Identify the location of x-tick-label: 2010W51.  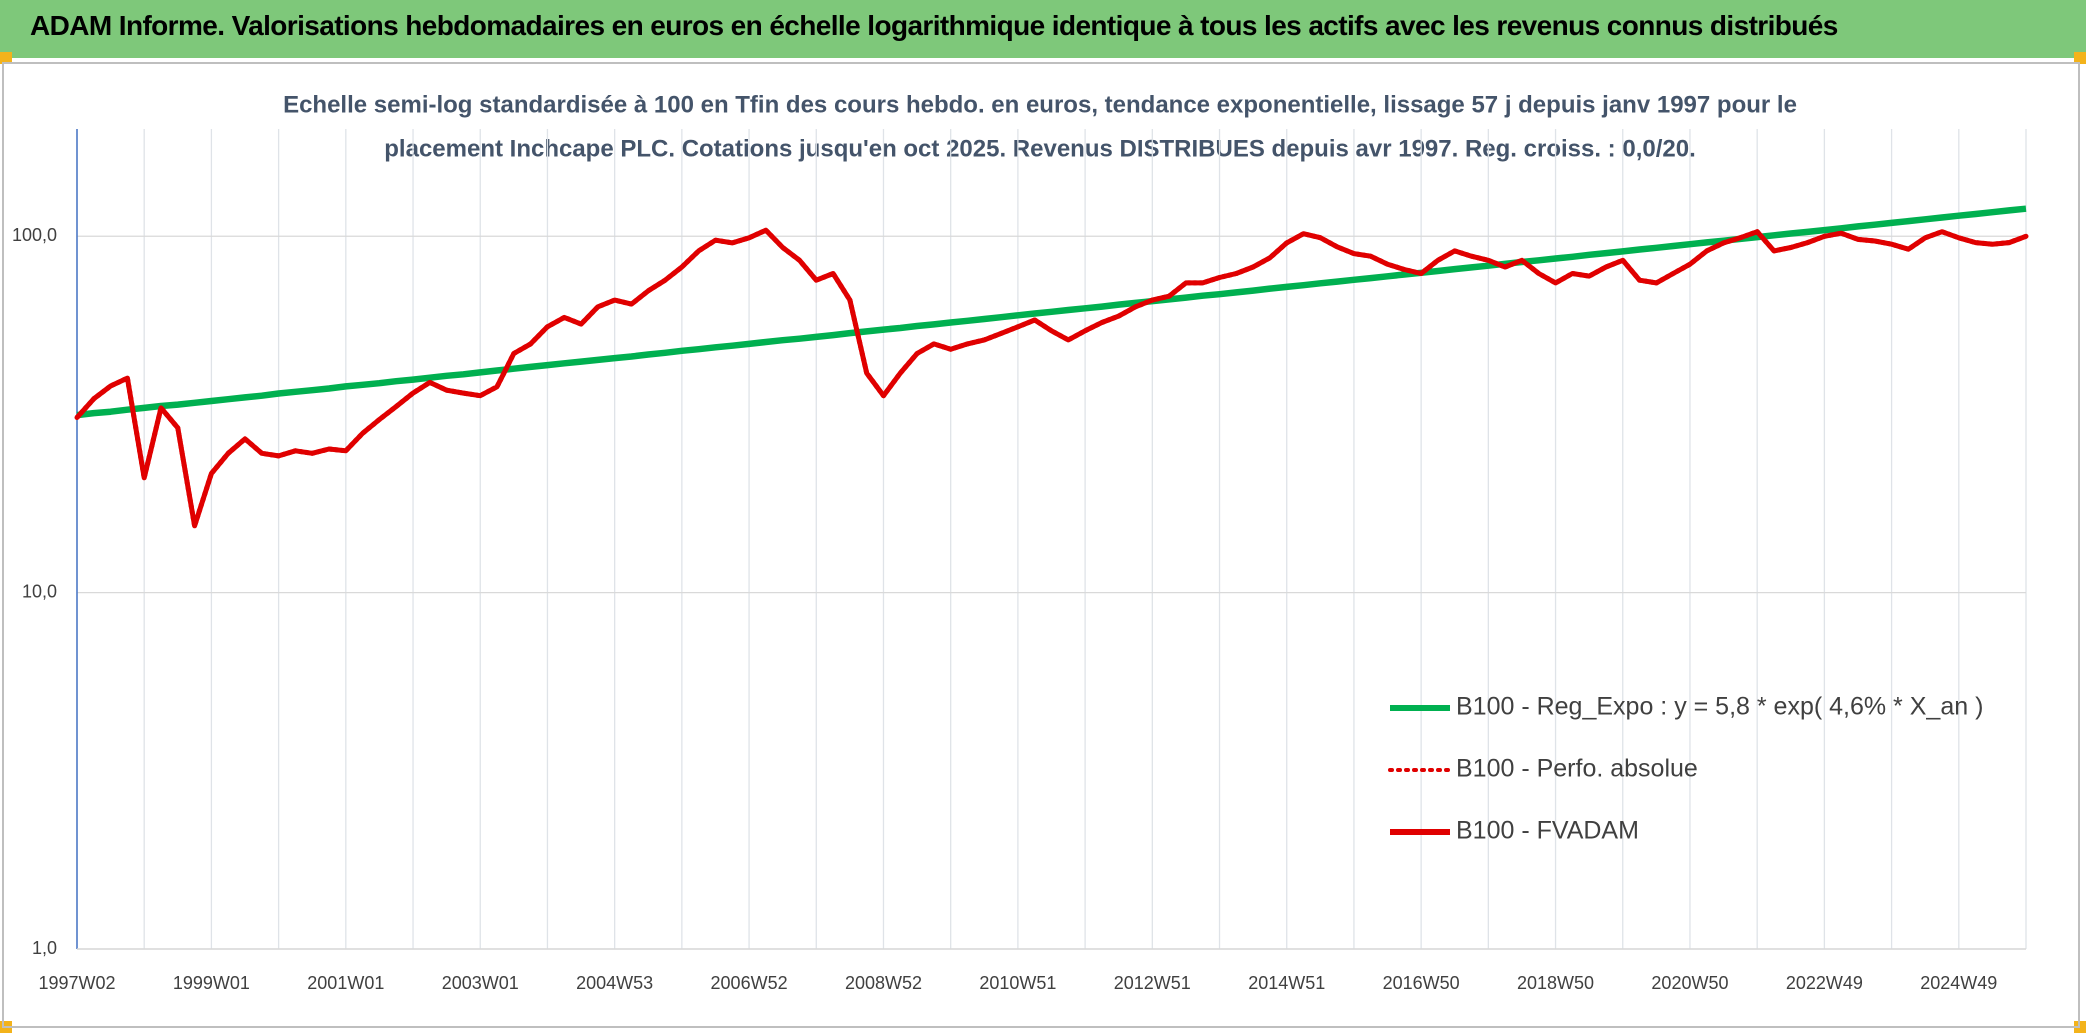
(1017, 983).